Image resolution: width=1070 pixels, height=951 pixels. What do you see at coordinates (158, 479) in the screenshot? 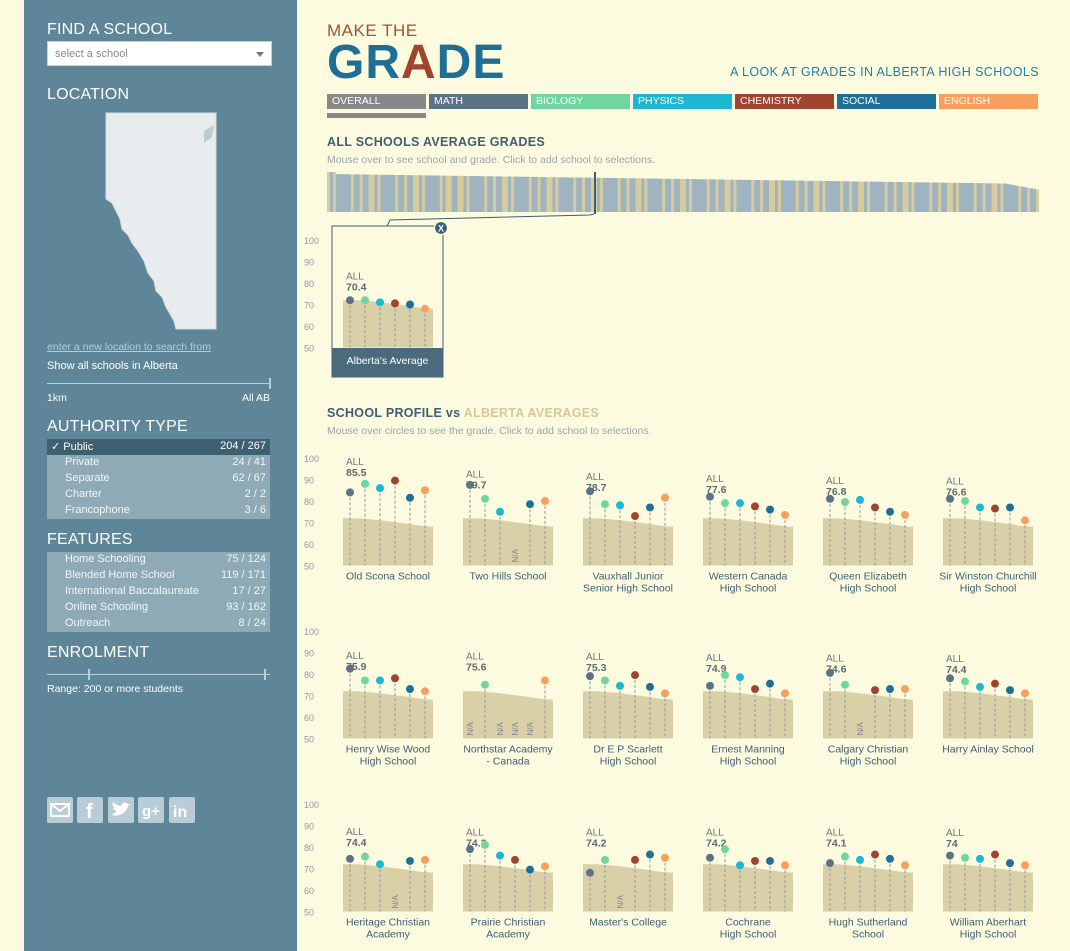
I see `authority-item-separate: Separate 62 / 67` at bounding box center [158, 479].